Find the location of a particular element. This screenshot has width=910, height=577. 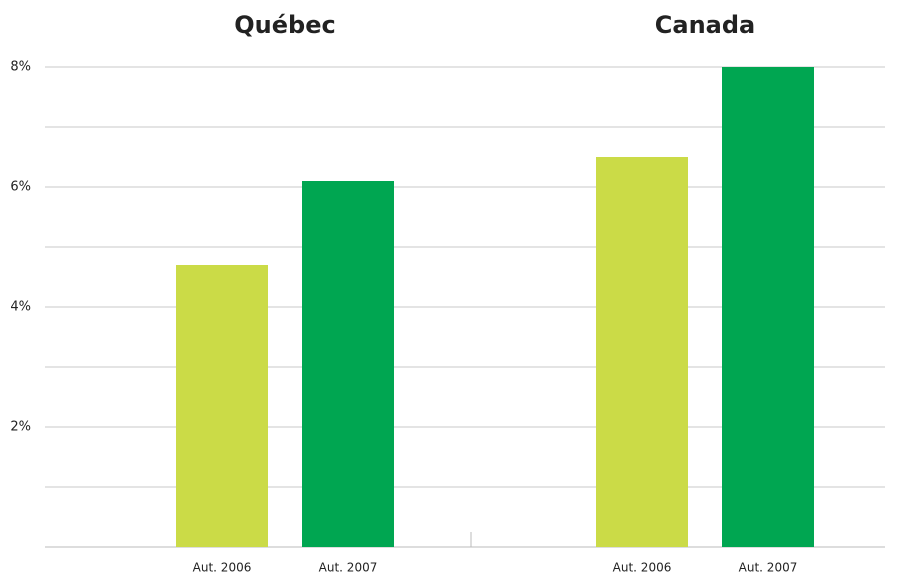

y-tick-label: 8% is located at coordinates (20, 67).